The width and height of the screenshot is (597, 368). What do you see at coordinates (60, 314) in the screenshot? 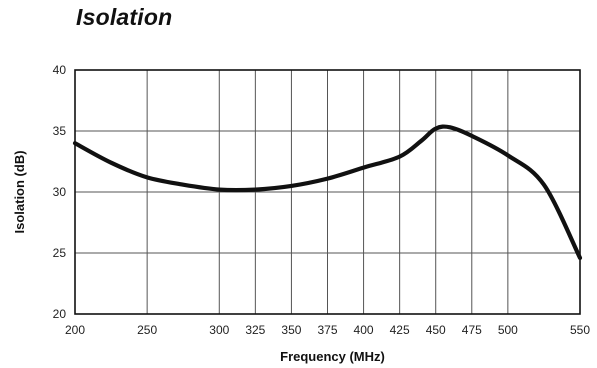
I see `y-tick-label: 20` at bounding box center [60, 314].